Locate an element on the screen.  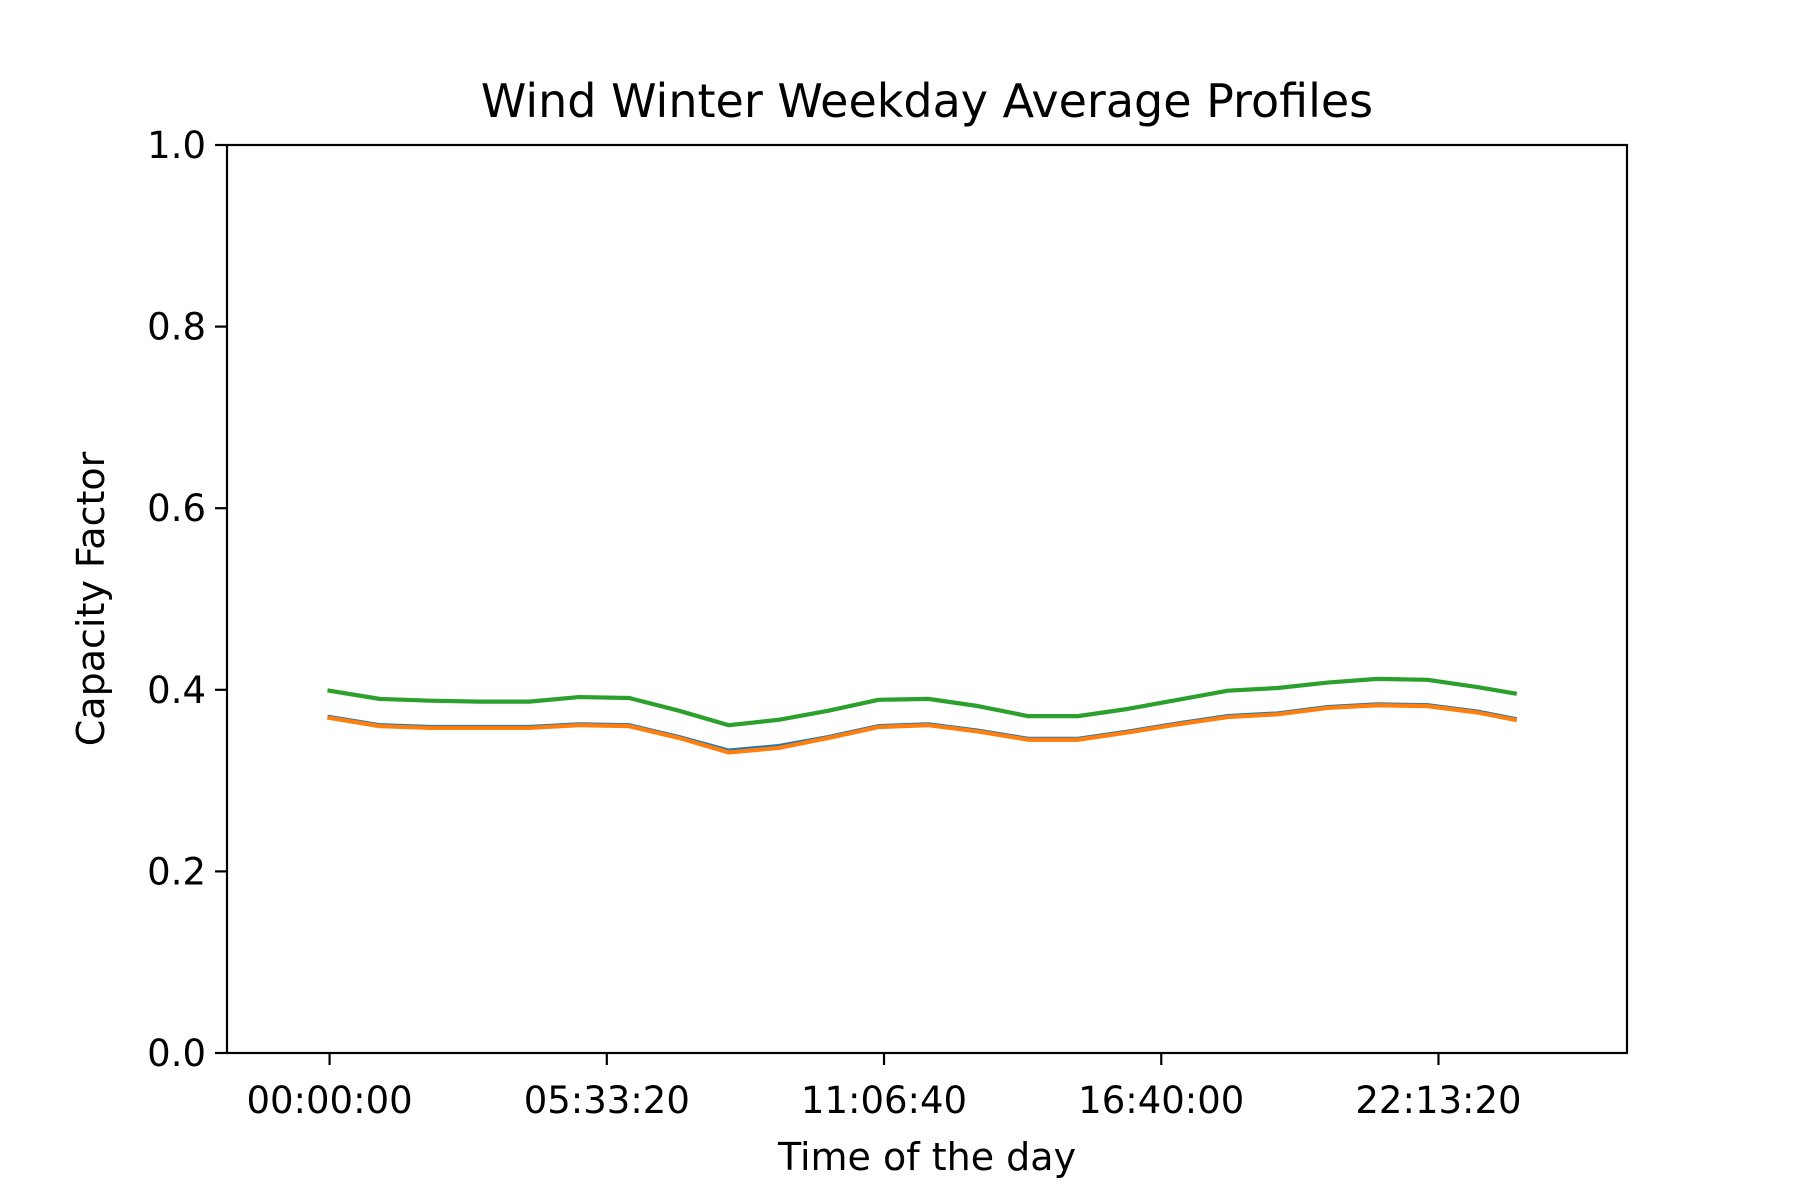
y-tick-label: 0.8 is located at coordinates (176, 327).